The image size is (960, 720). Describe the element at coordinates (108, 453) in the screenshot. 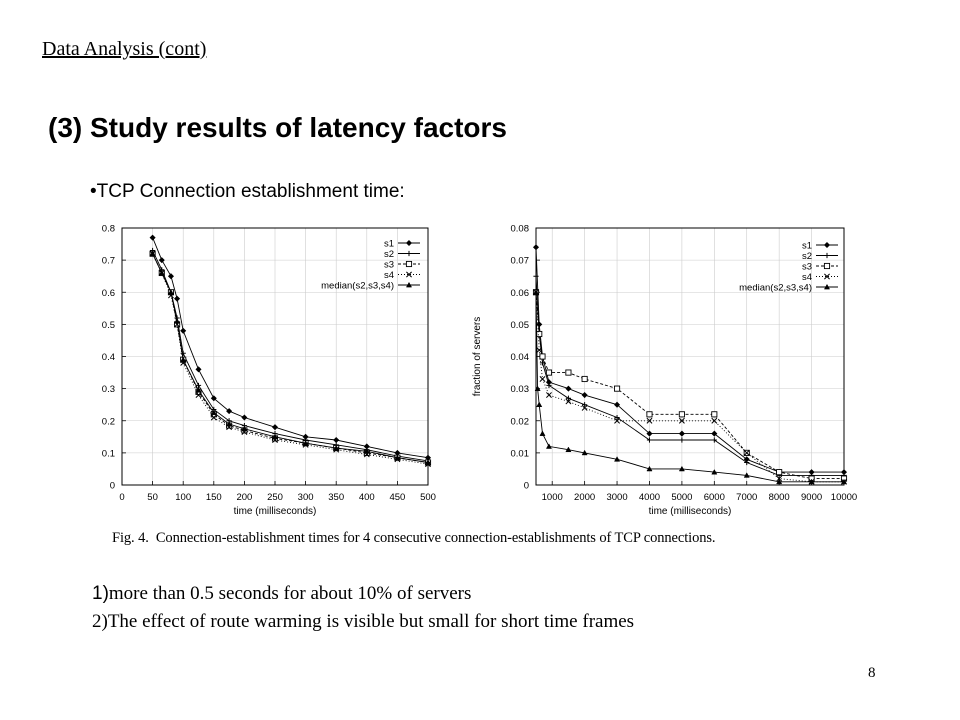

I see `y-tick-label-left-1: 0.1` at that location.